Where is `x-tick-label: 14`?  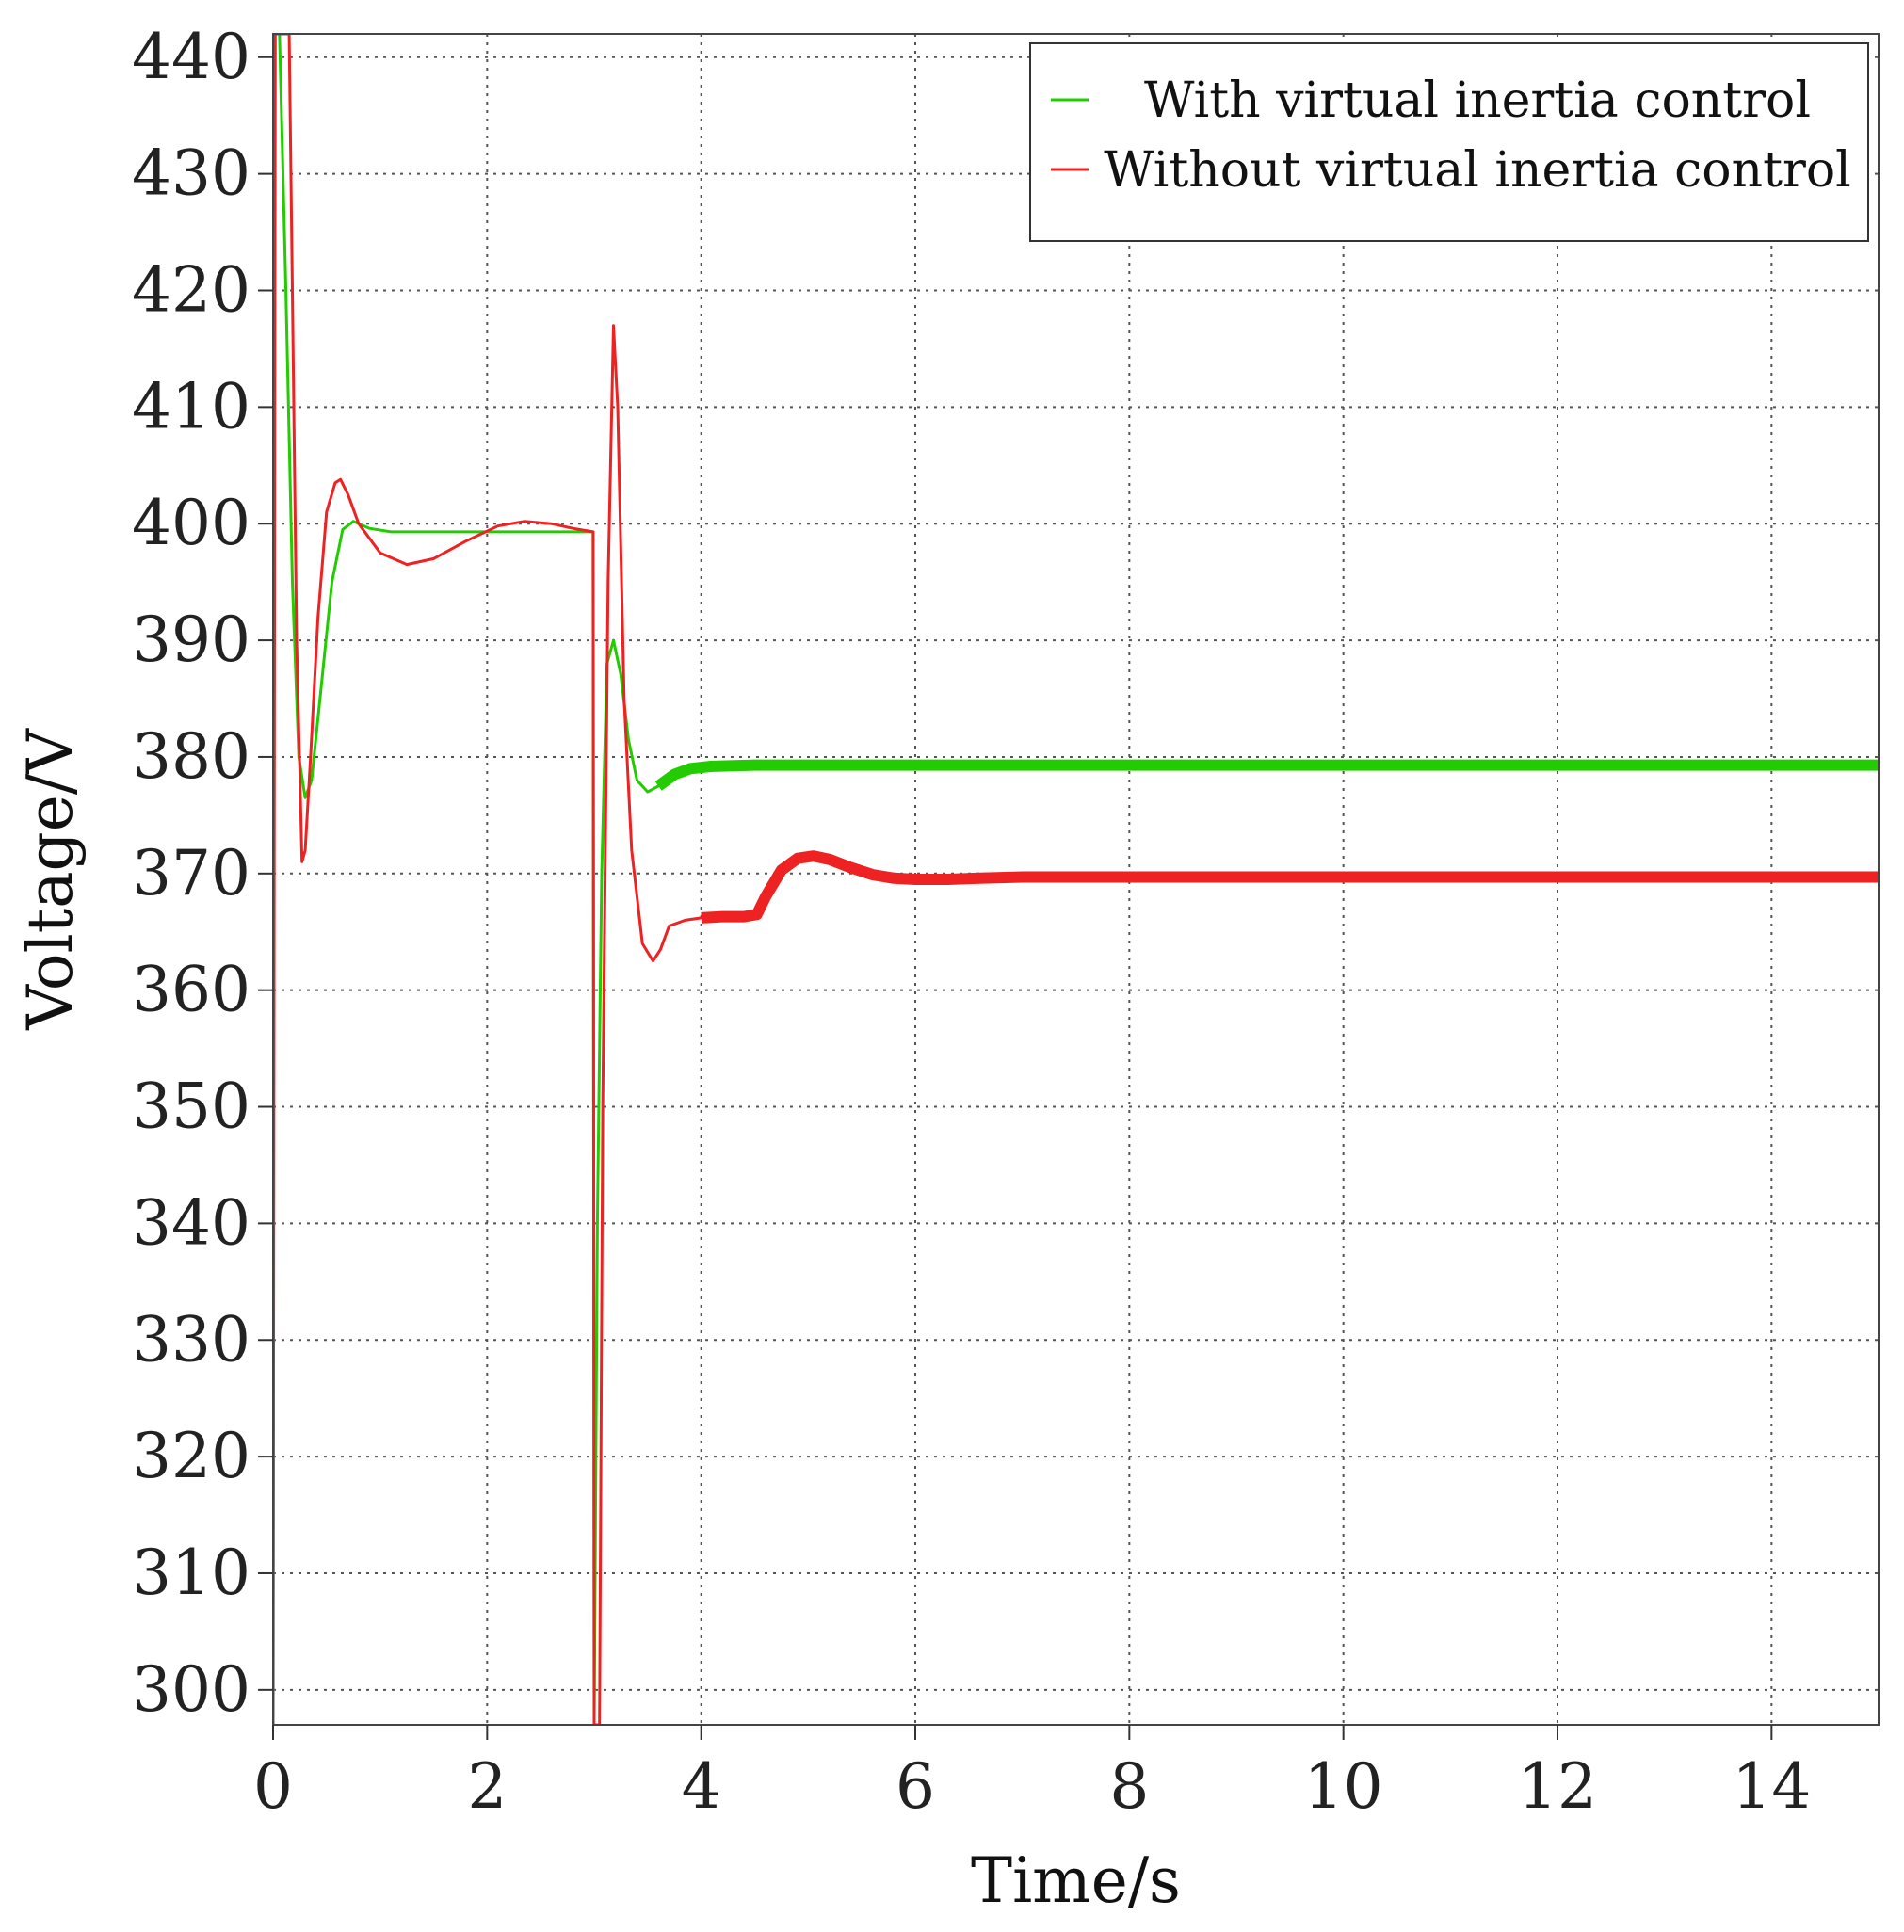 x-tick-label: 14 is located at coordinates (1771, 1786).